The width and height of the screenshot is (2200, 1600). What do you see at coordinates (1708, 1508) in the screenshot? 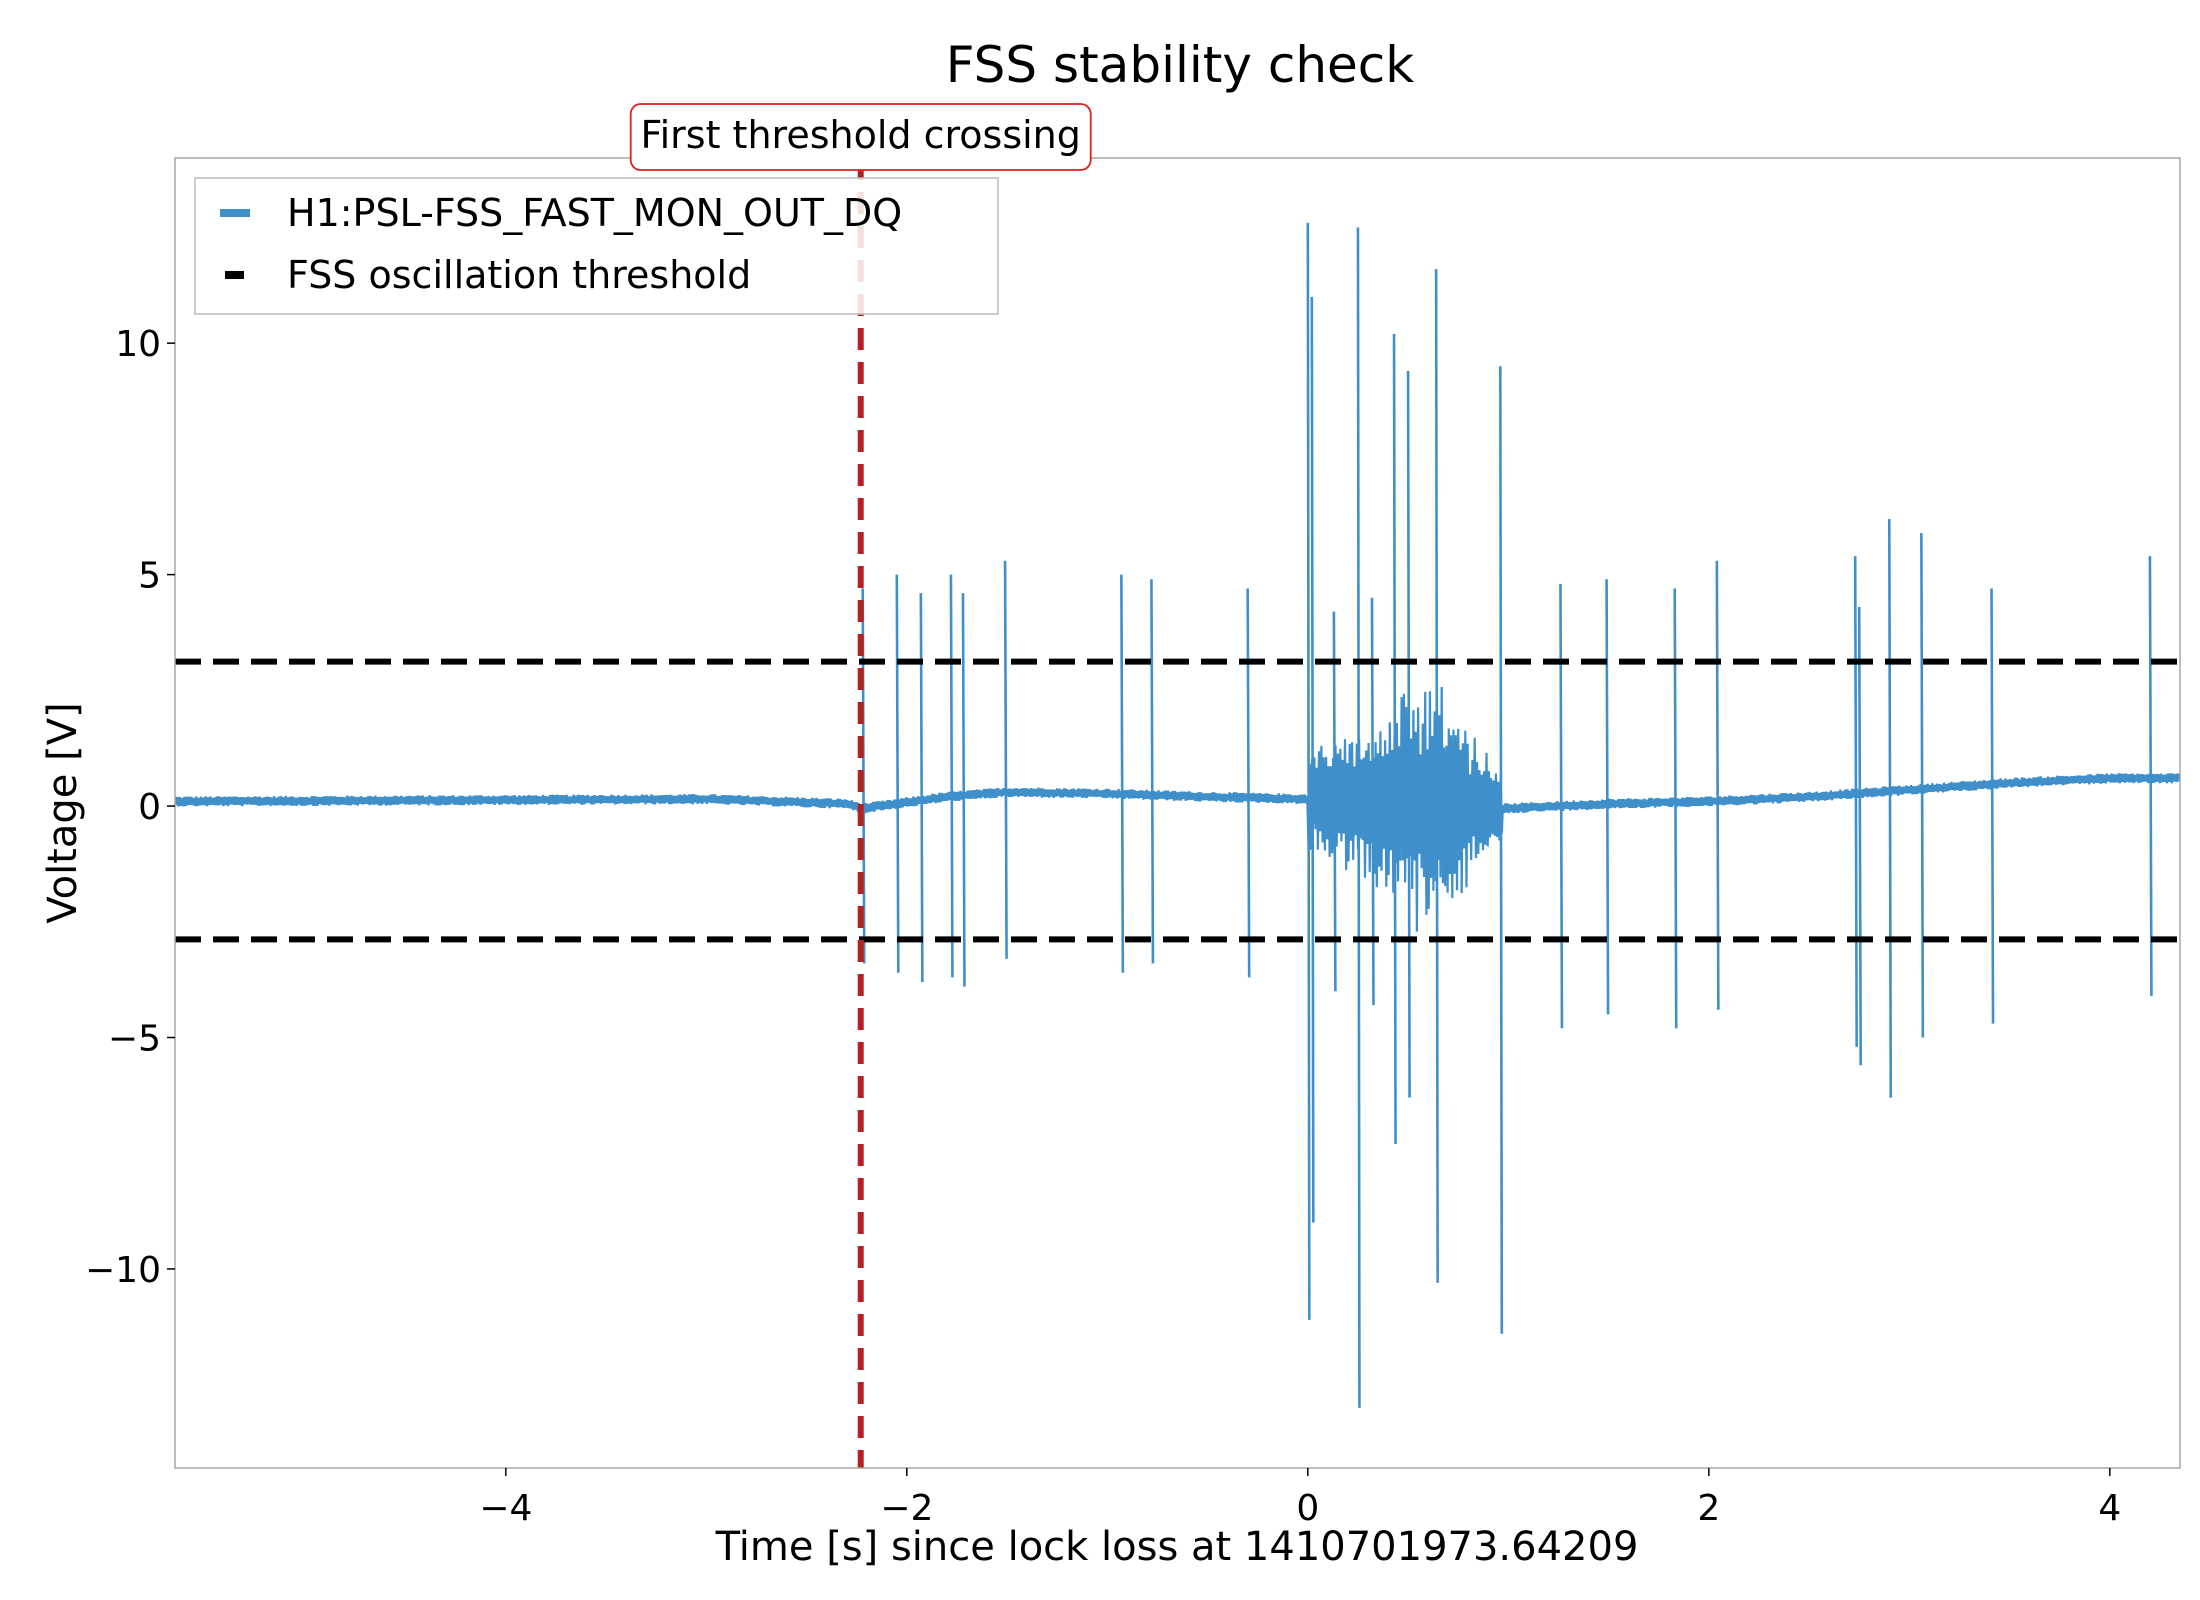
I see `x-tick-label: 2` at bounding box center [1708, 1508].